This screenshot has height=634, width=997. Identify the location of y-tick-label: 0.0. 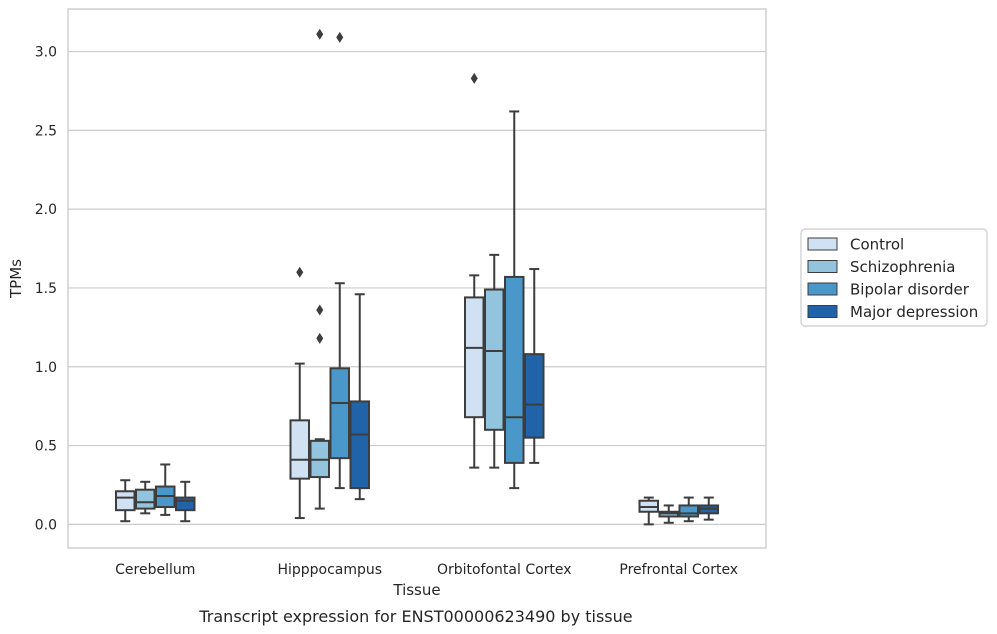
(46, 525).